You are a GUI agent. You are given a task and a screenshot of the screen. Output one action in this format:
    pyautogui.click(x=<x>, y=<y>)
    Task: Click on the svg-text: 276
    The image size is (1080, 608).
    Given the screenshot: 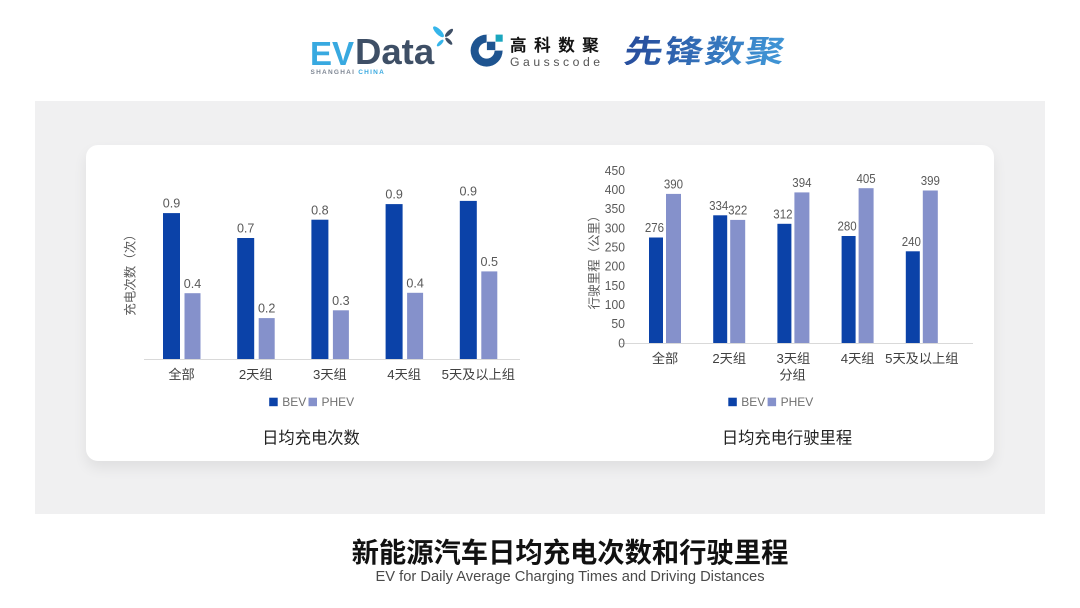 What is the action you would take?
    pyautogui.click(x=654, y=226)
    